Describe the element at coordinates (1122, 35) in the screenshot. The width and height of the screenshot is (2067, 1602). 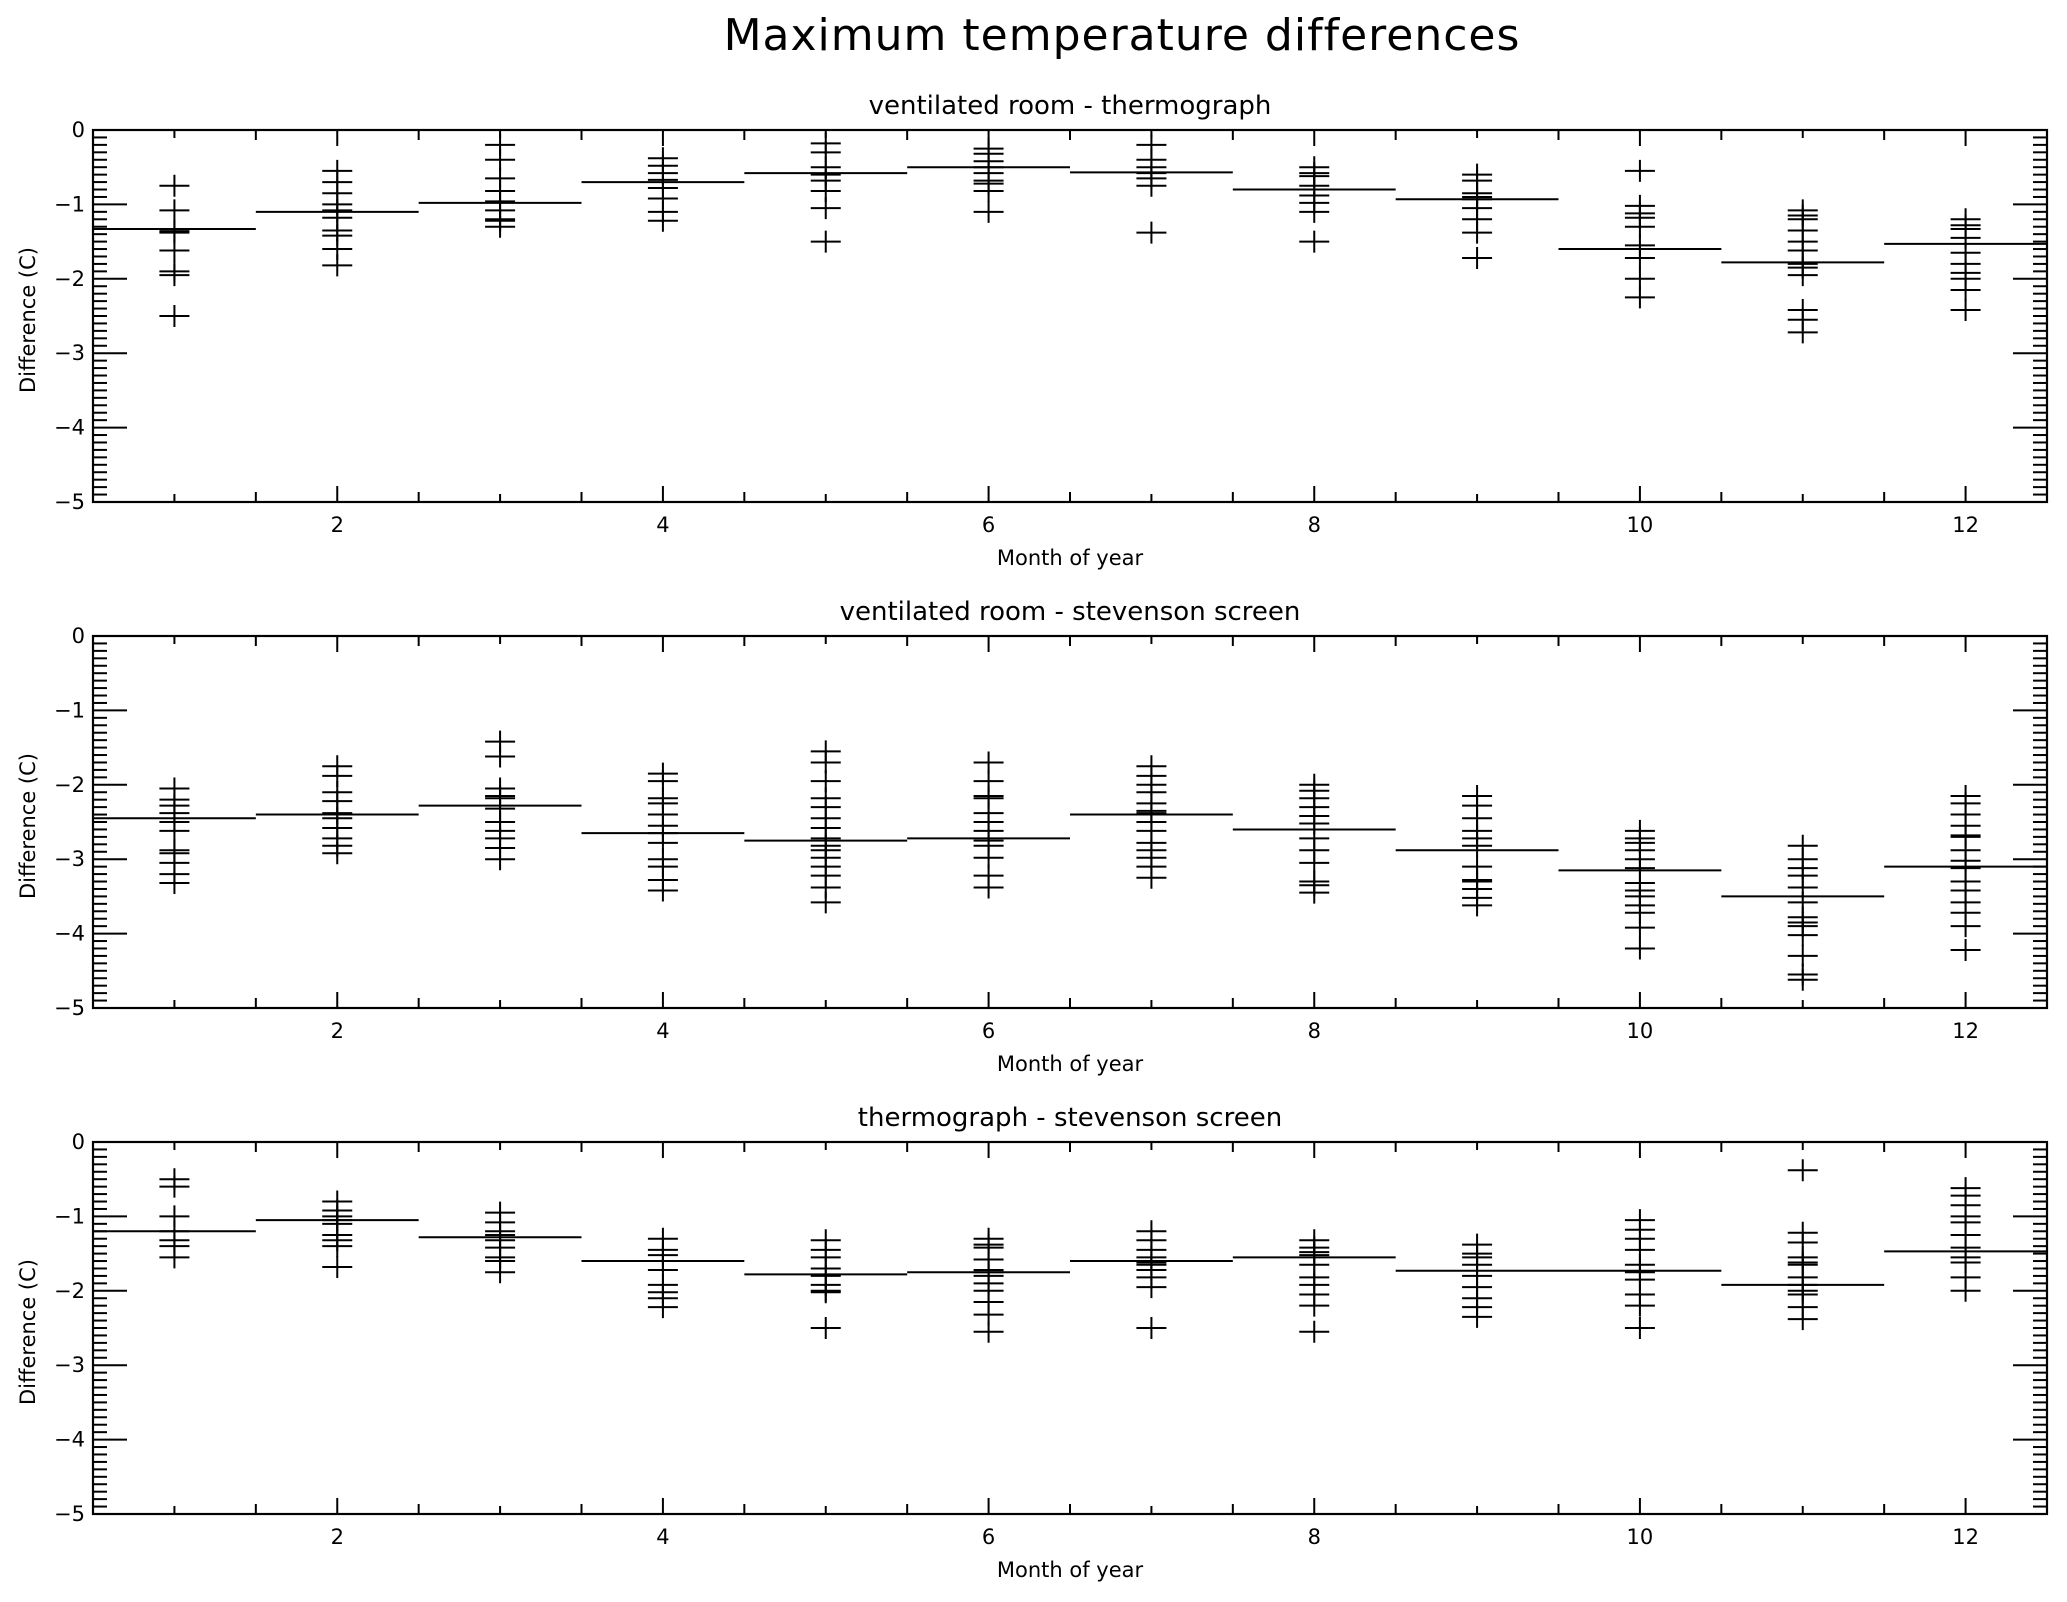
I see `figure-title: Maximum temperature differences` at that location.